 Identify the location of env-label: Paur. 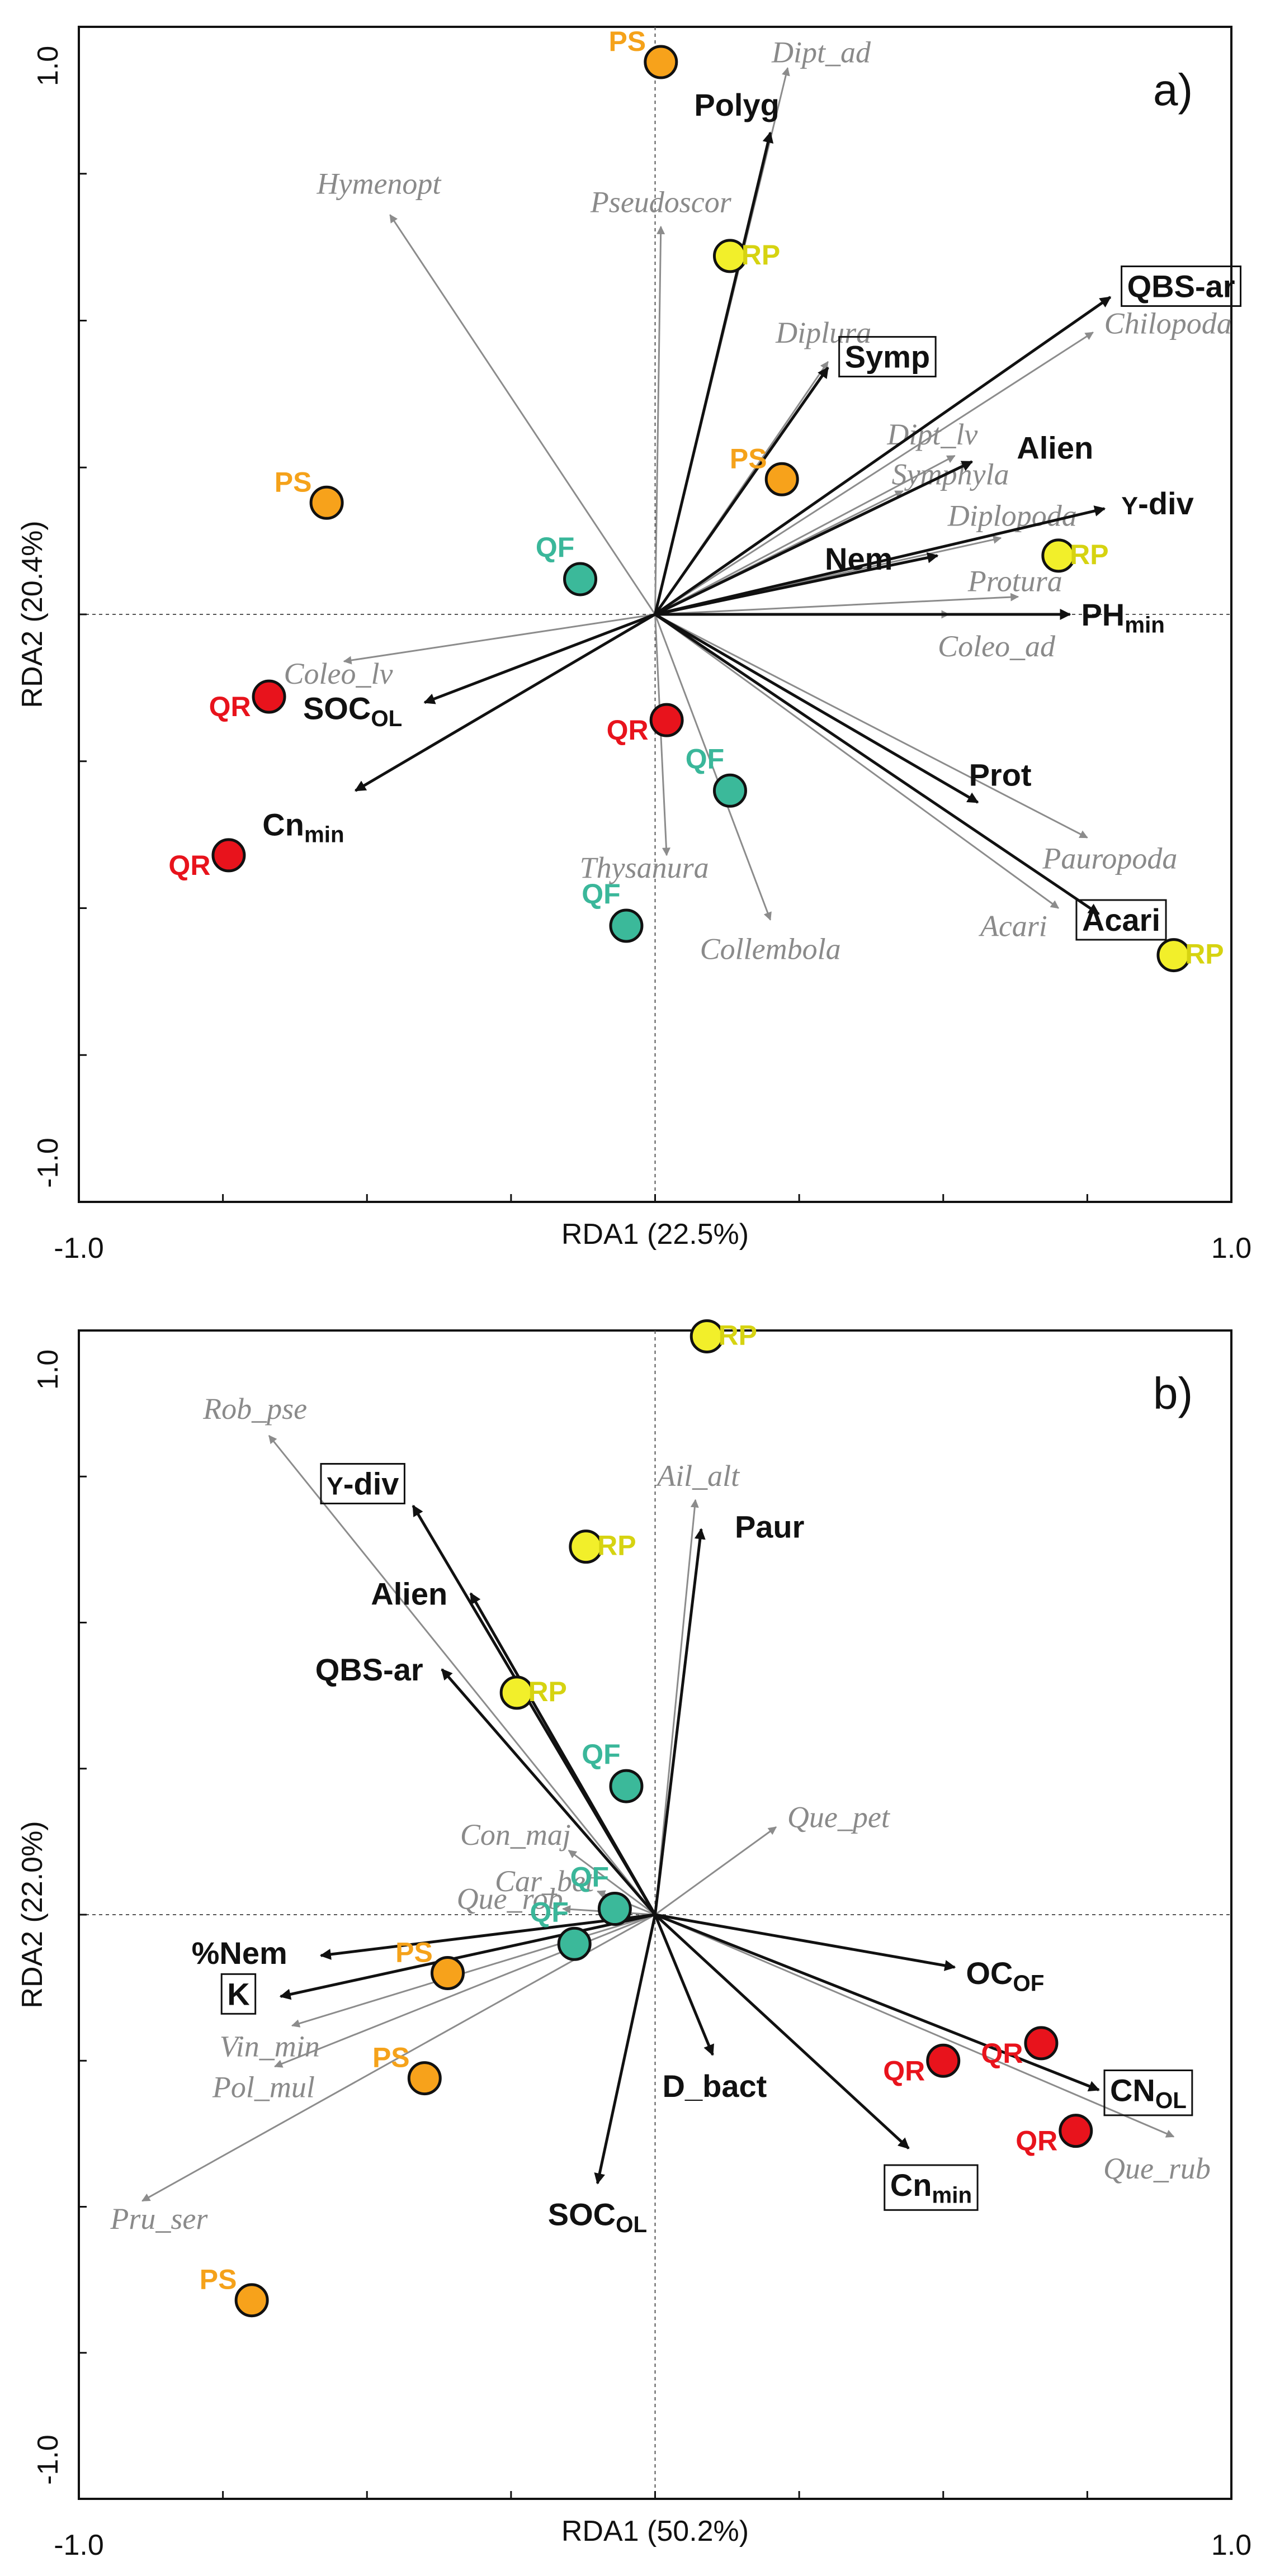
(770, 1526).